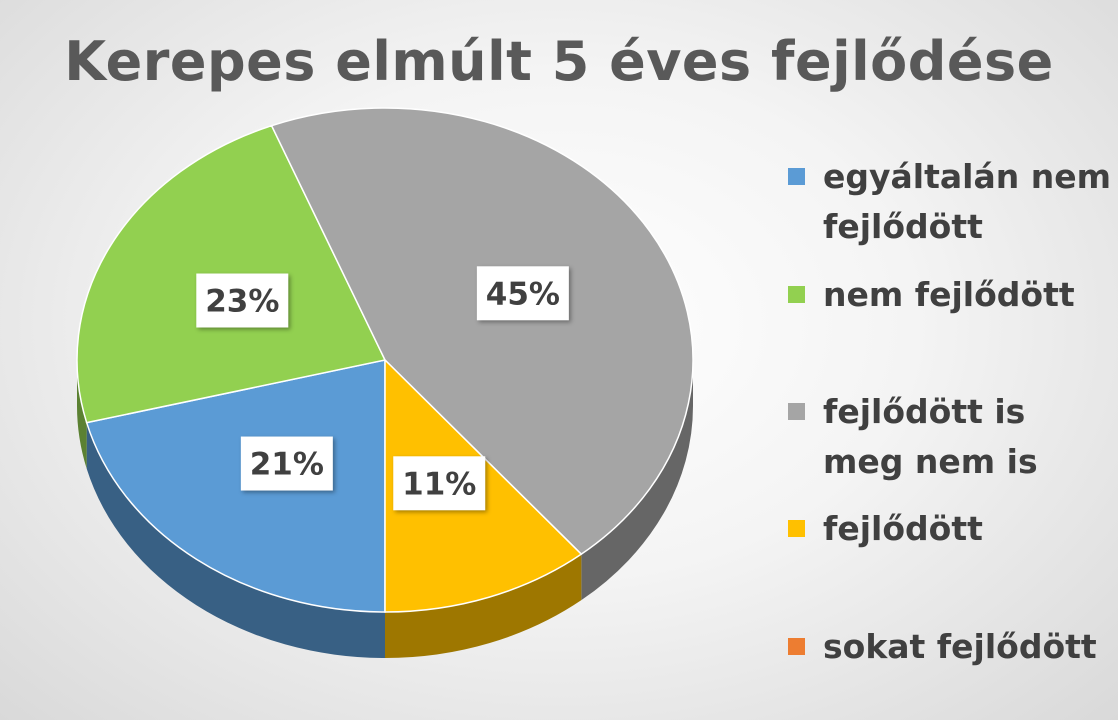  I want to click on data-label-3: 11%, so click(439, 484).